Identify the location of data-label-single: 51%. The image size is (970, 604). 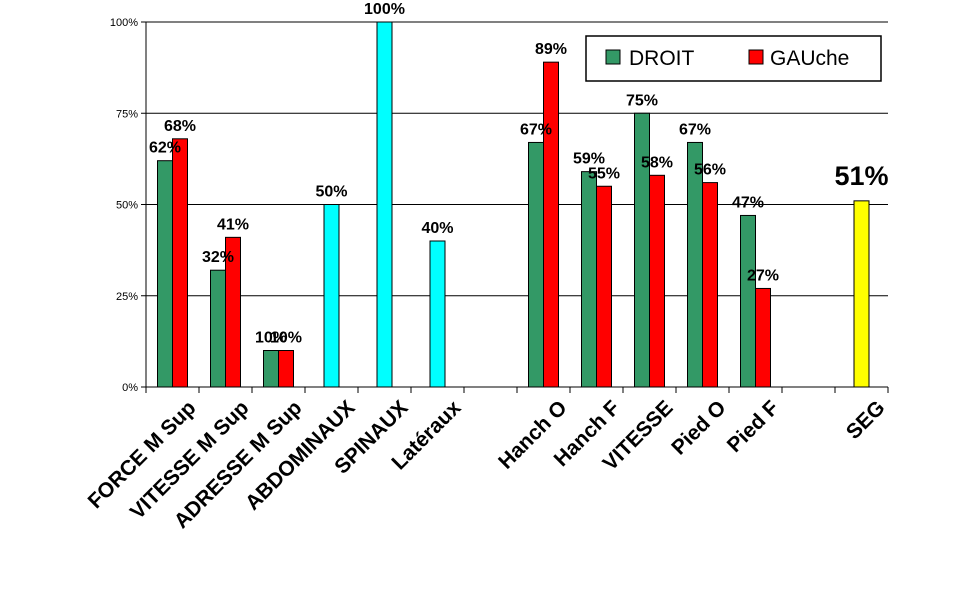
(861, 176).